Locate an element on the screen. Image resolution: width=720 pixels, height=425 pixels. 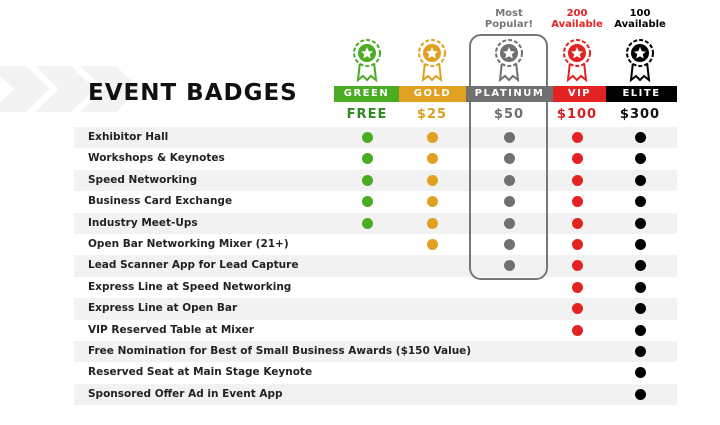
feature-label: Reserved Seat at Main Stage Keynote is located at coordinates (200, 372).